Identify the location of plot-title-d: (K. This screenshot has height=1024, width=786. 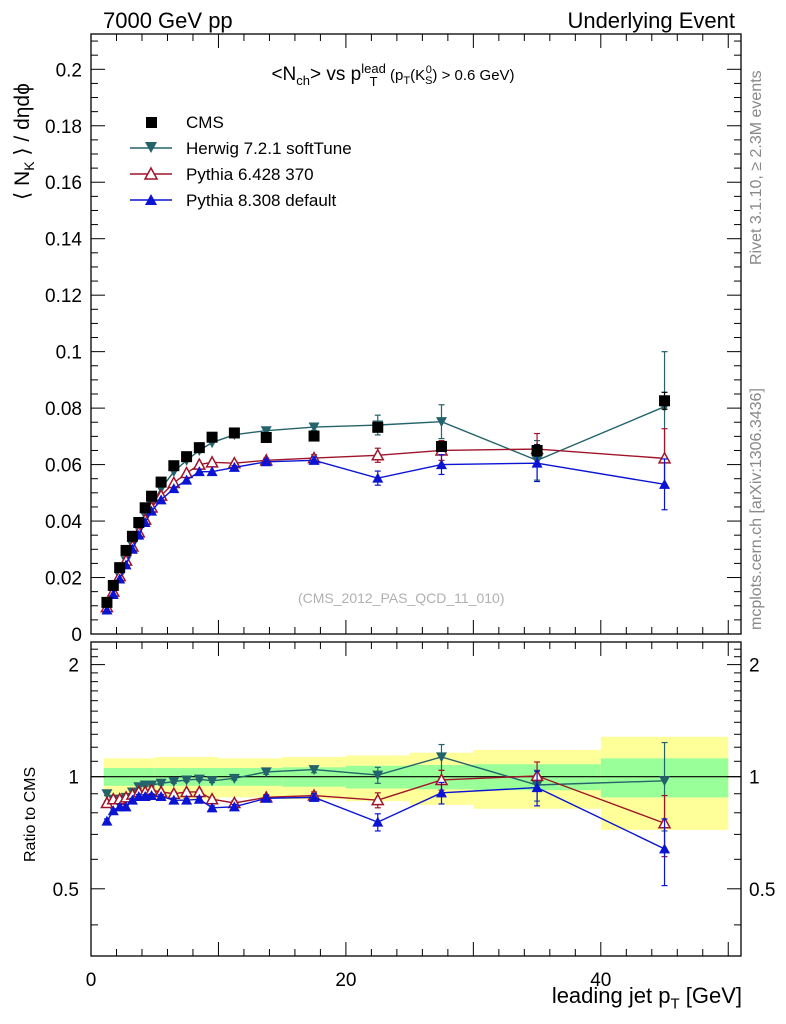
(418, 76).